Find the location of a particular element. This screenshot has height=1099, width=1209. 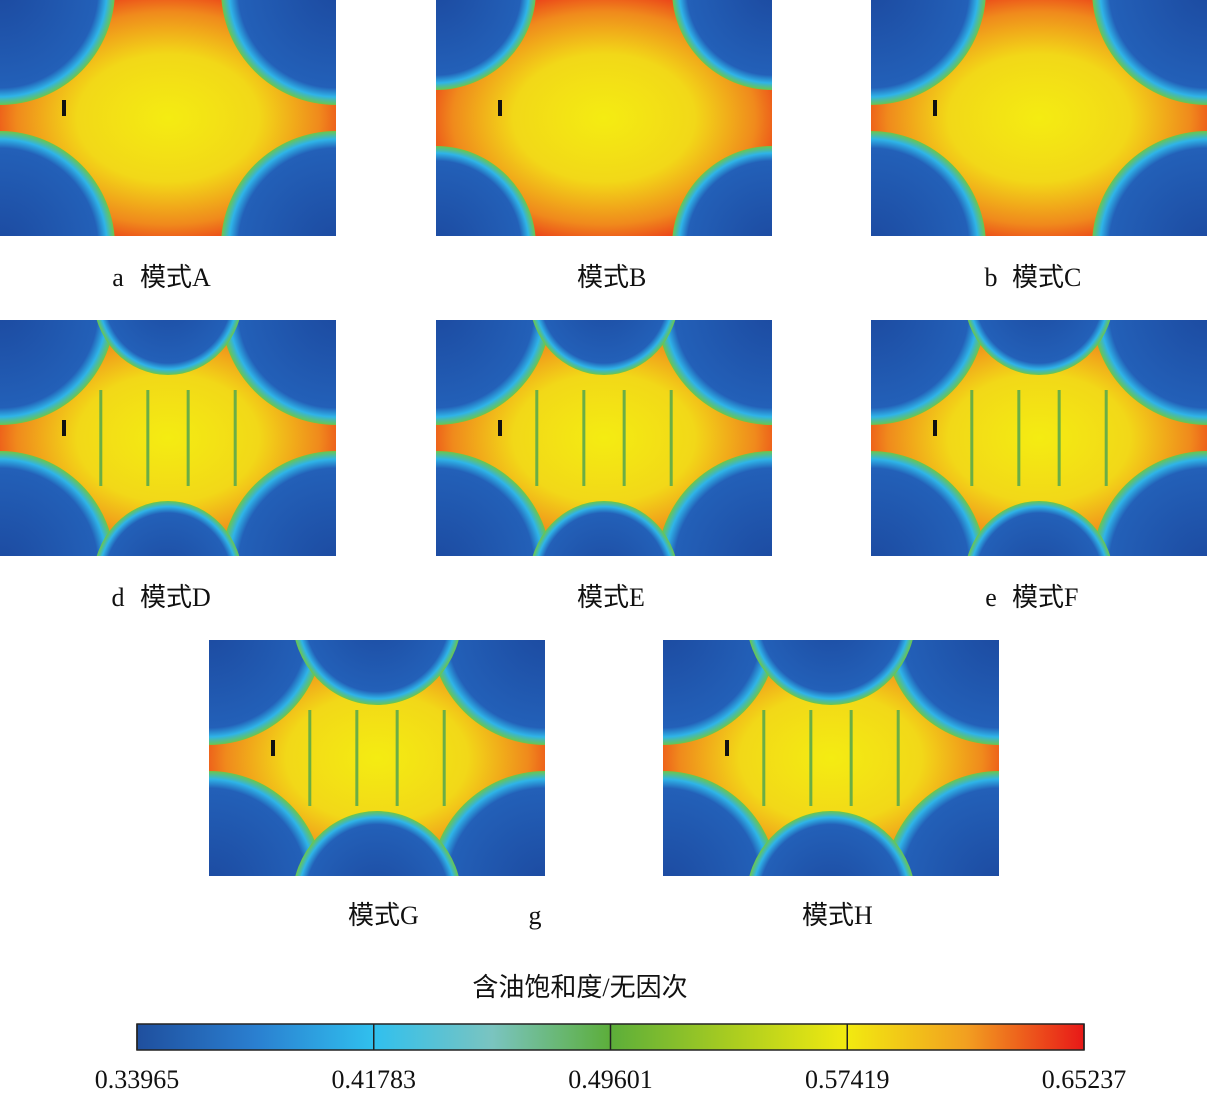

panel-label: 模式G is located at coordinates (383, 915).